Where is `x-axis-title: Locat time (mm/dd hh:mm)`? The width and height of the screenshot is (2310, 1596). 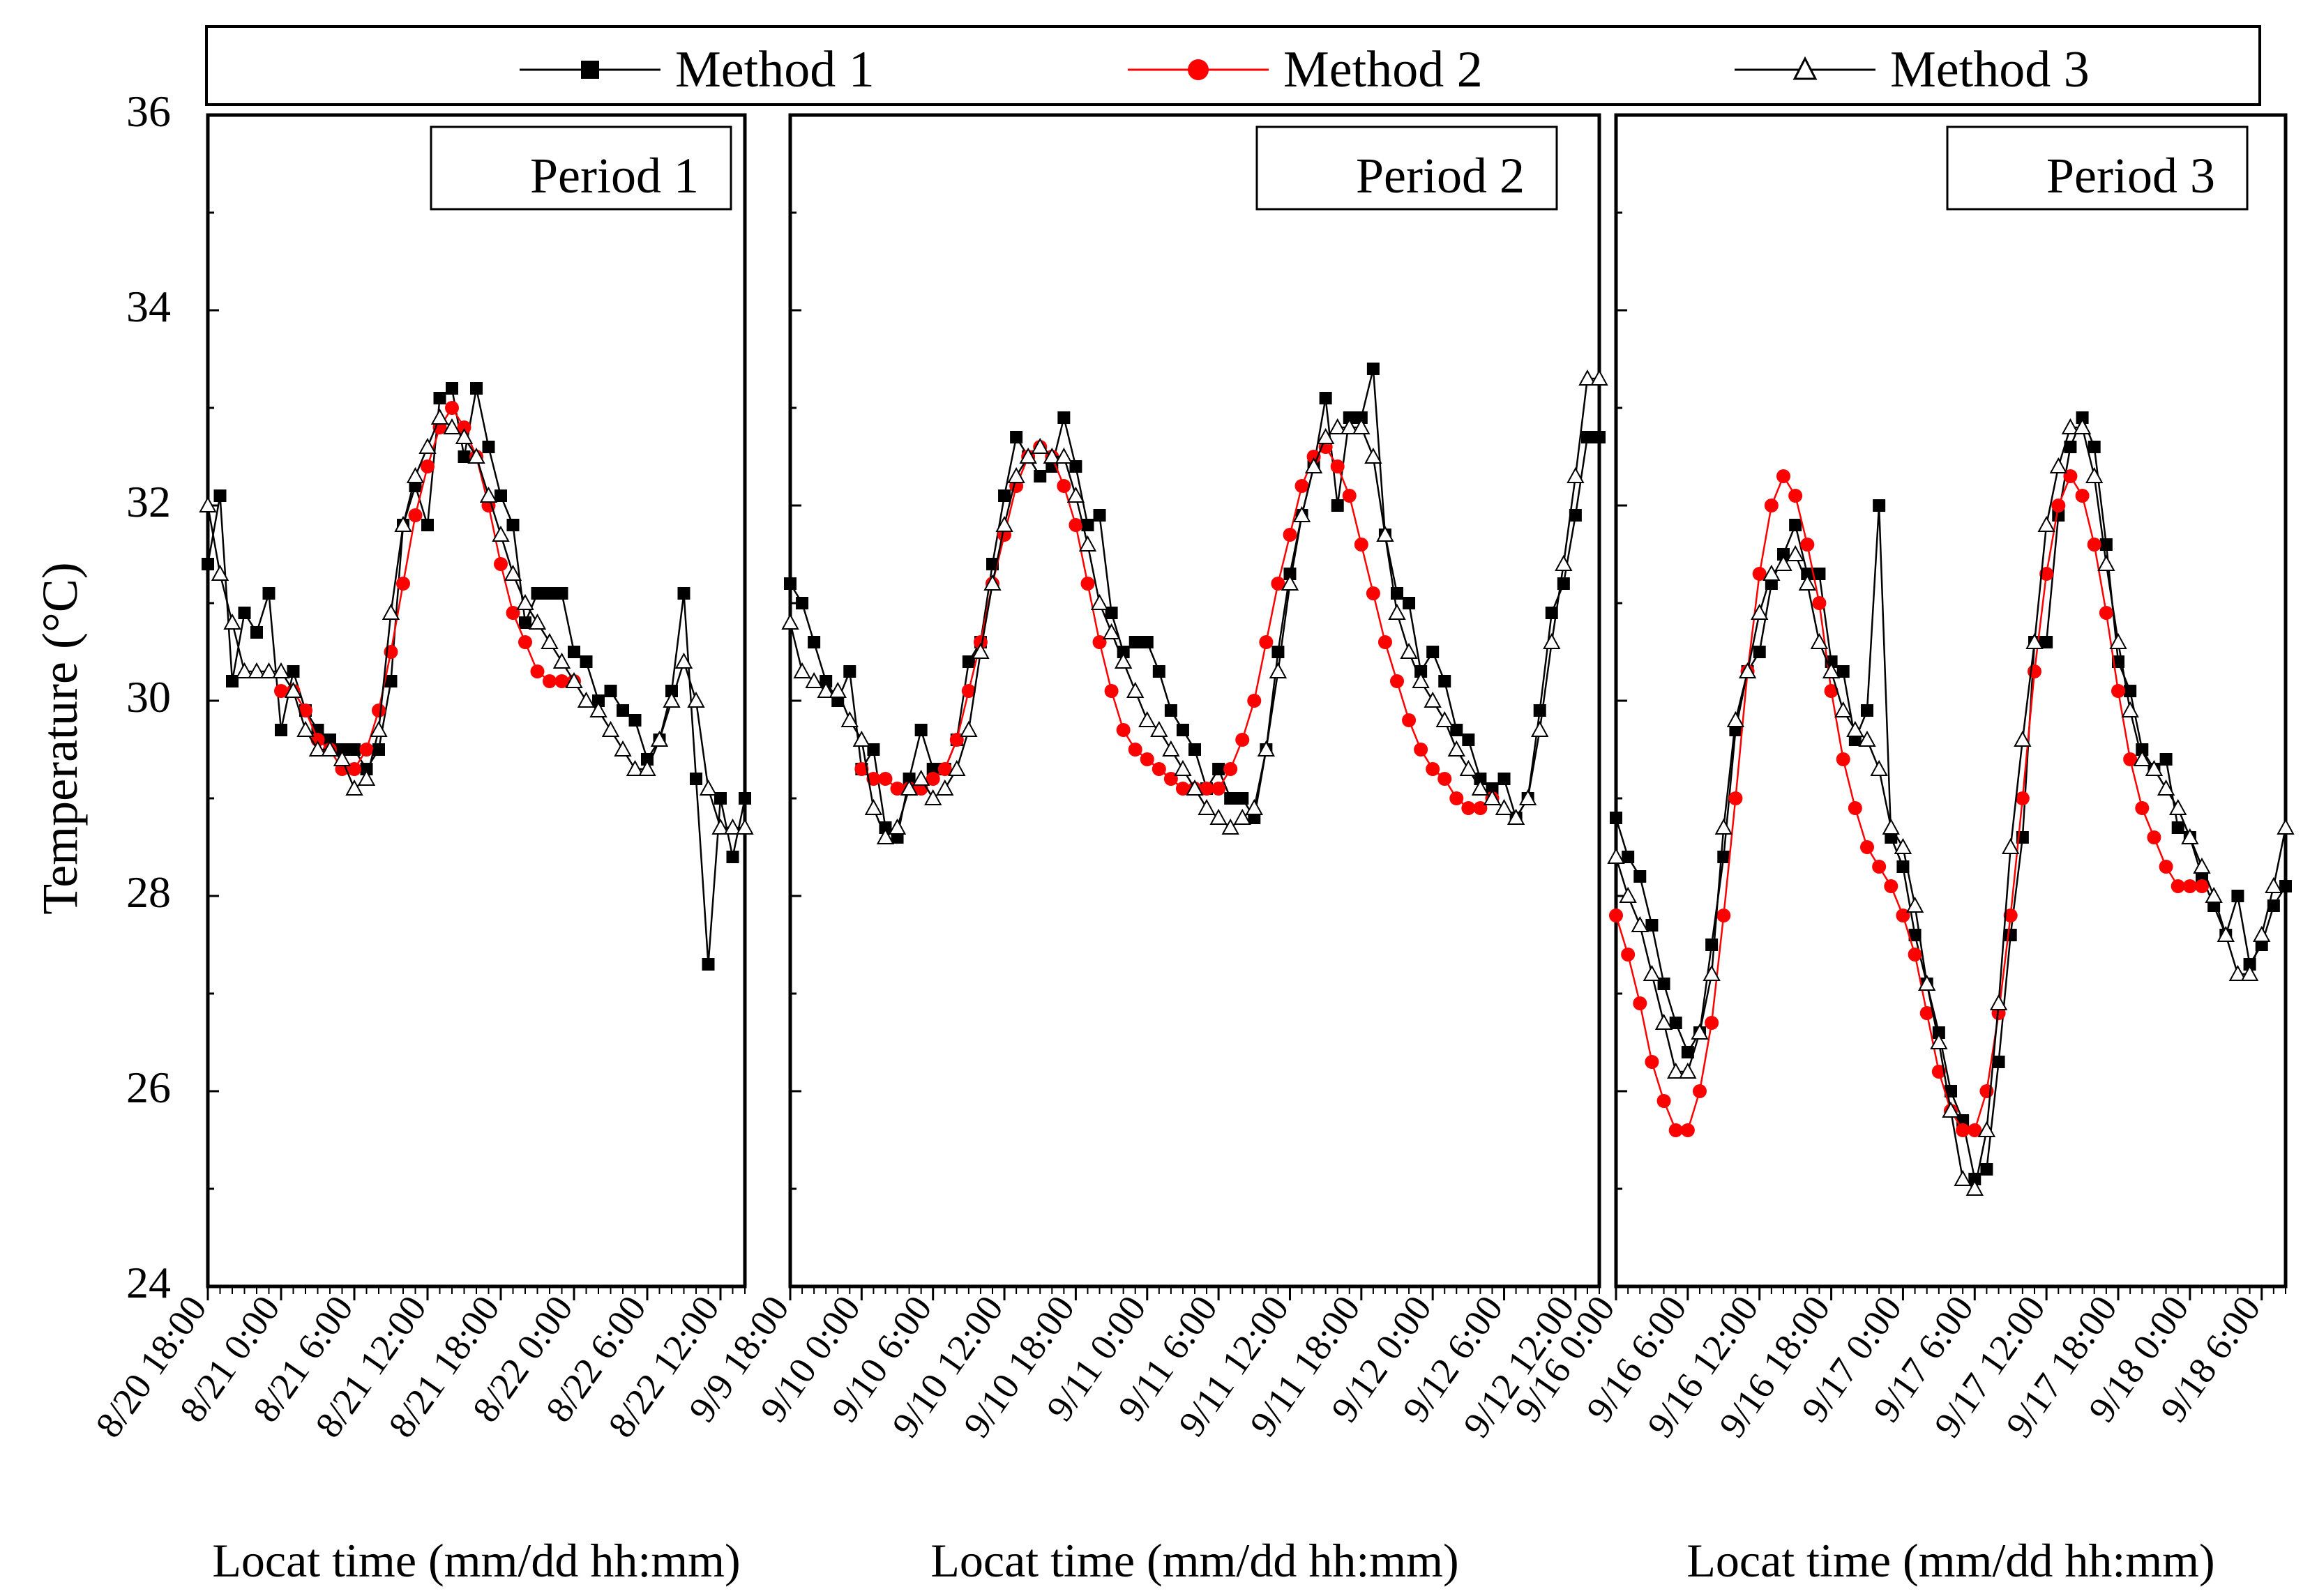 x-axis-title: Locat time (mm/dd hh:mm) is located at coordinates (1950, 1560).